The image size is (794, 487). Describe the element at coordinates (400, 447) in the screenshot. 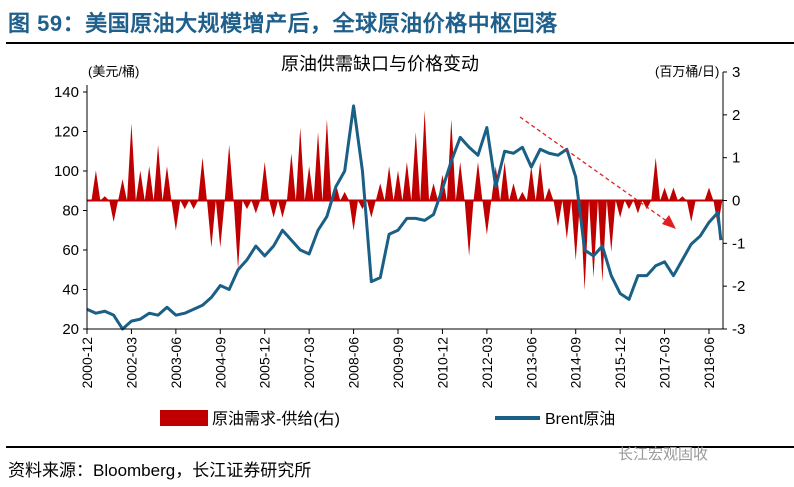

I see `bottom-rule` at that location.